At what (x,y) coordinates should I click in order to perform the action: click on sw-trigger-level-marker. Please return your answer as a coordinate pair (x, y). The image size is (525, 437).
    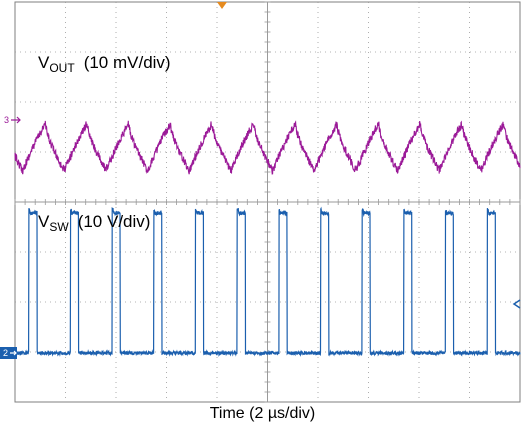
    Looking at the image, I should click on (516, 304).